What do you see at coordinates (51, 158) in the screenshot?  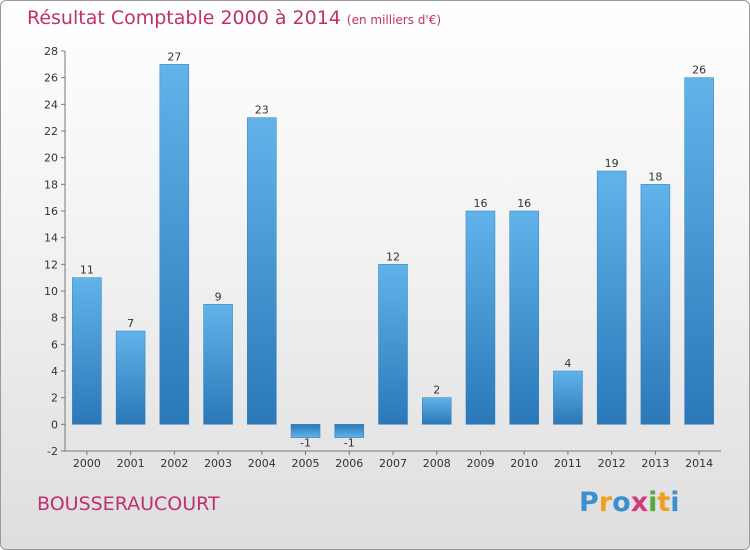 I see `y-tick-label: 20` at bounding box center [51, 158].